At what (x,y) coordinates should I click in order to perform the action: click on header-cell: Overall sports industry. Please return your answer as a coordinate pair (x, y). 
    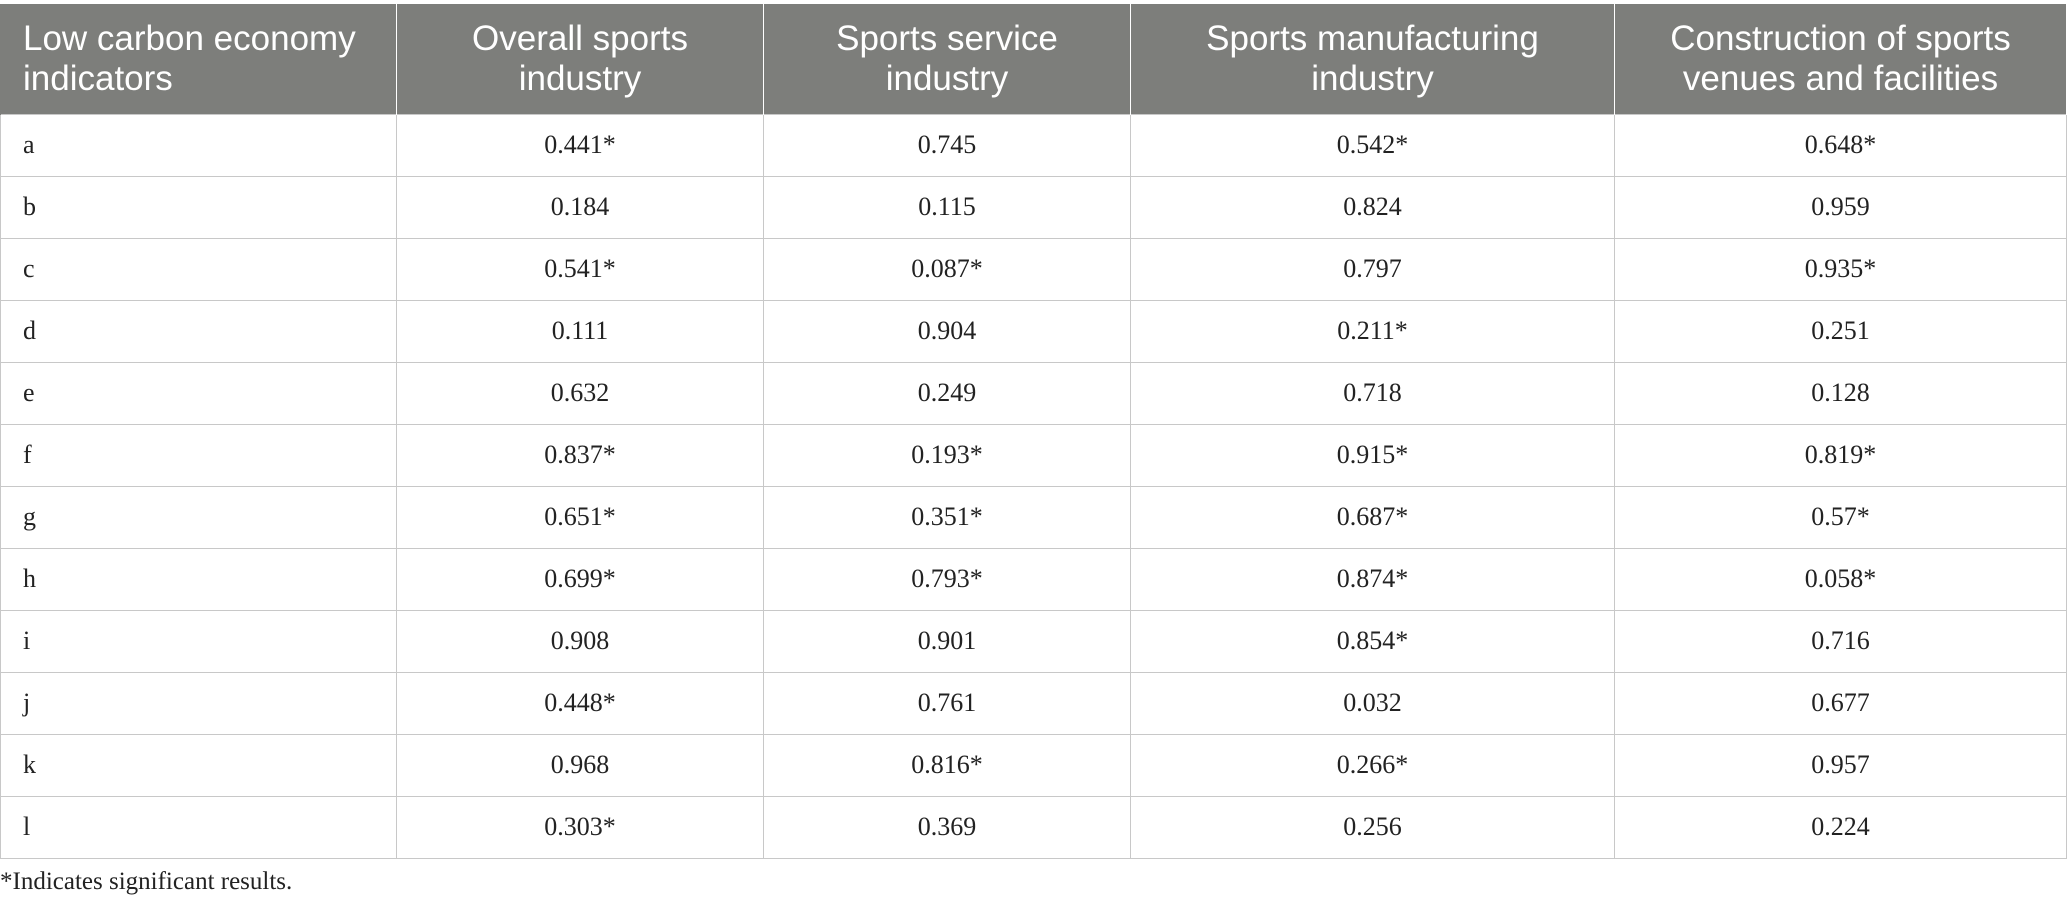
    Looking at the image, I should click on (580, 59).